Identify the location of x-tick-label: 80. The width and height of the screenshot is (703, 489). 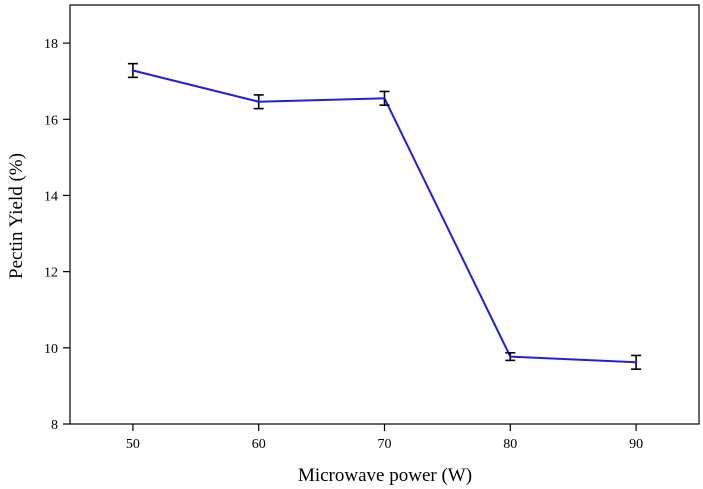
(510, 444).